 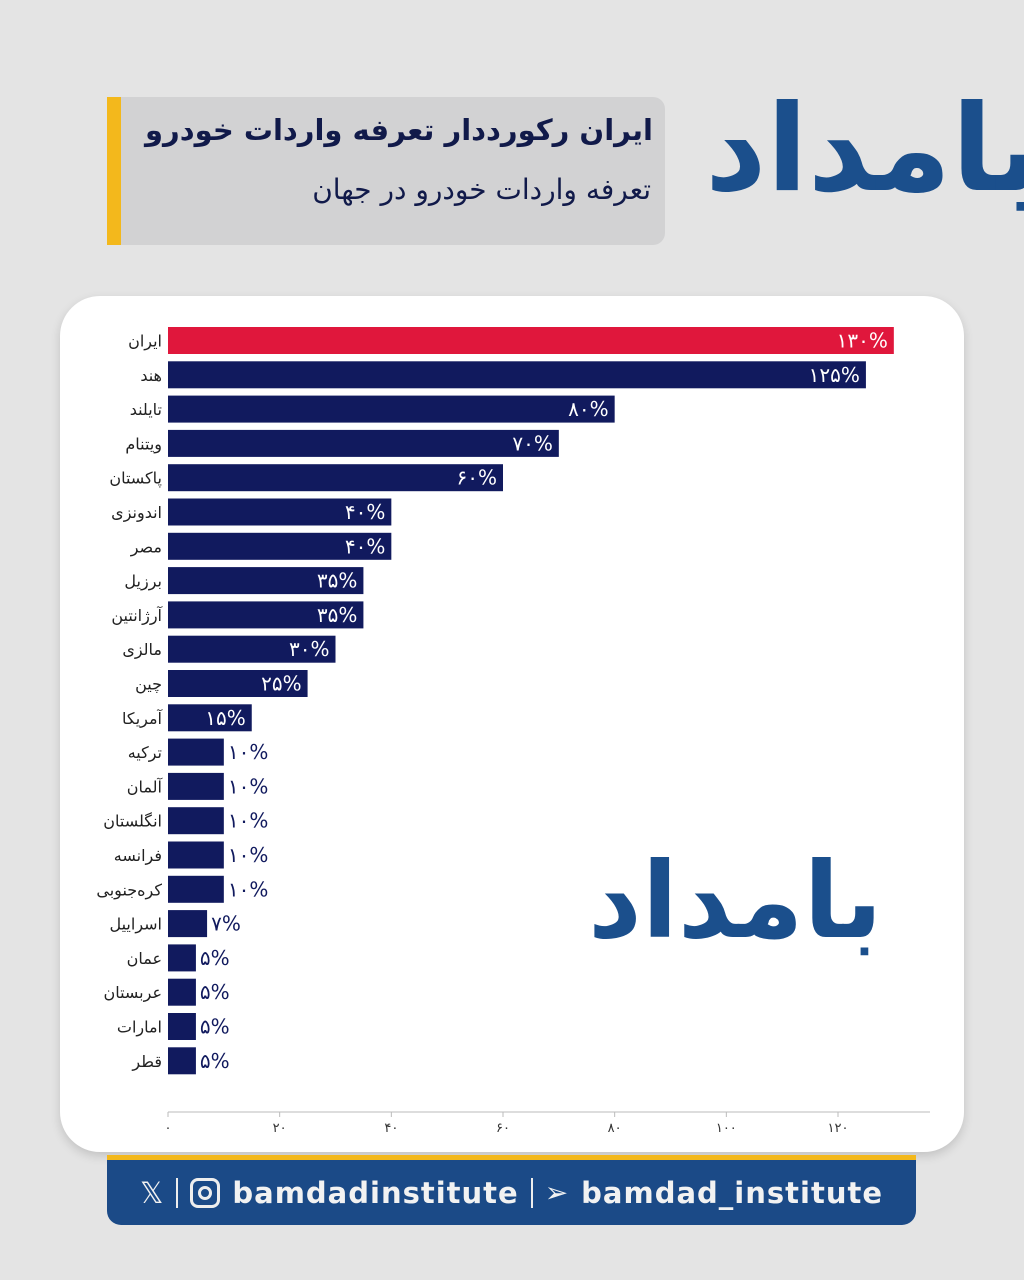 I want to click on x-tick-label: ۲۰, so click(x=280, y=1128).